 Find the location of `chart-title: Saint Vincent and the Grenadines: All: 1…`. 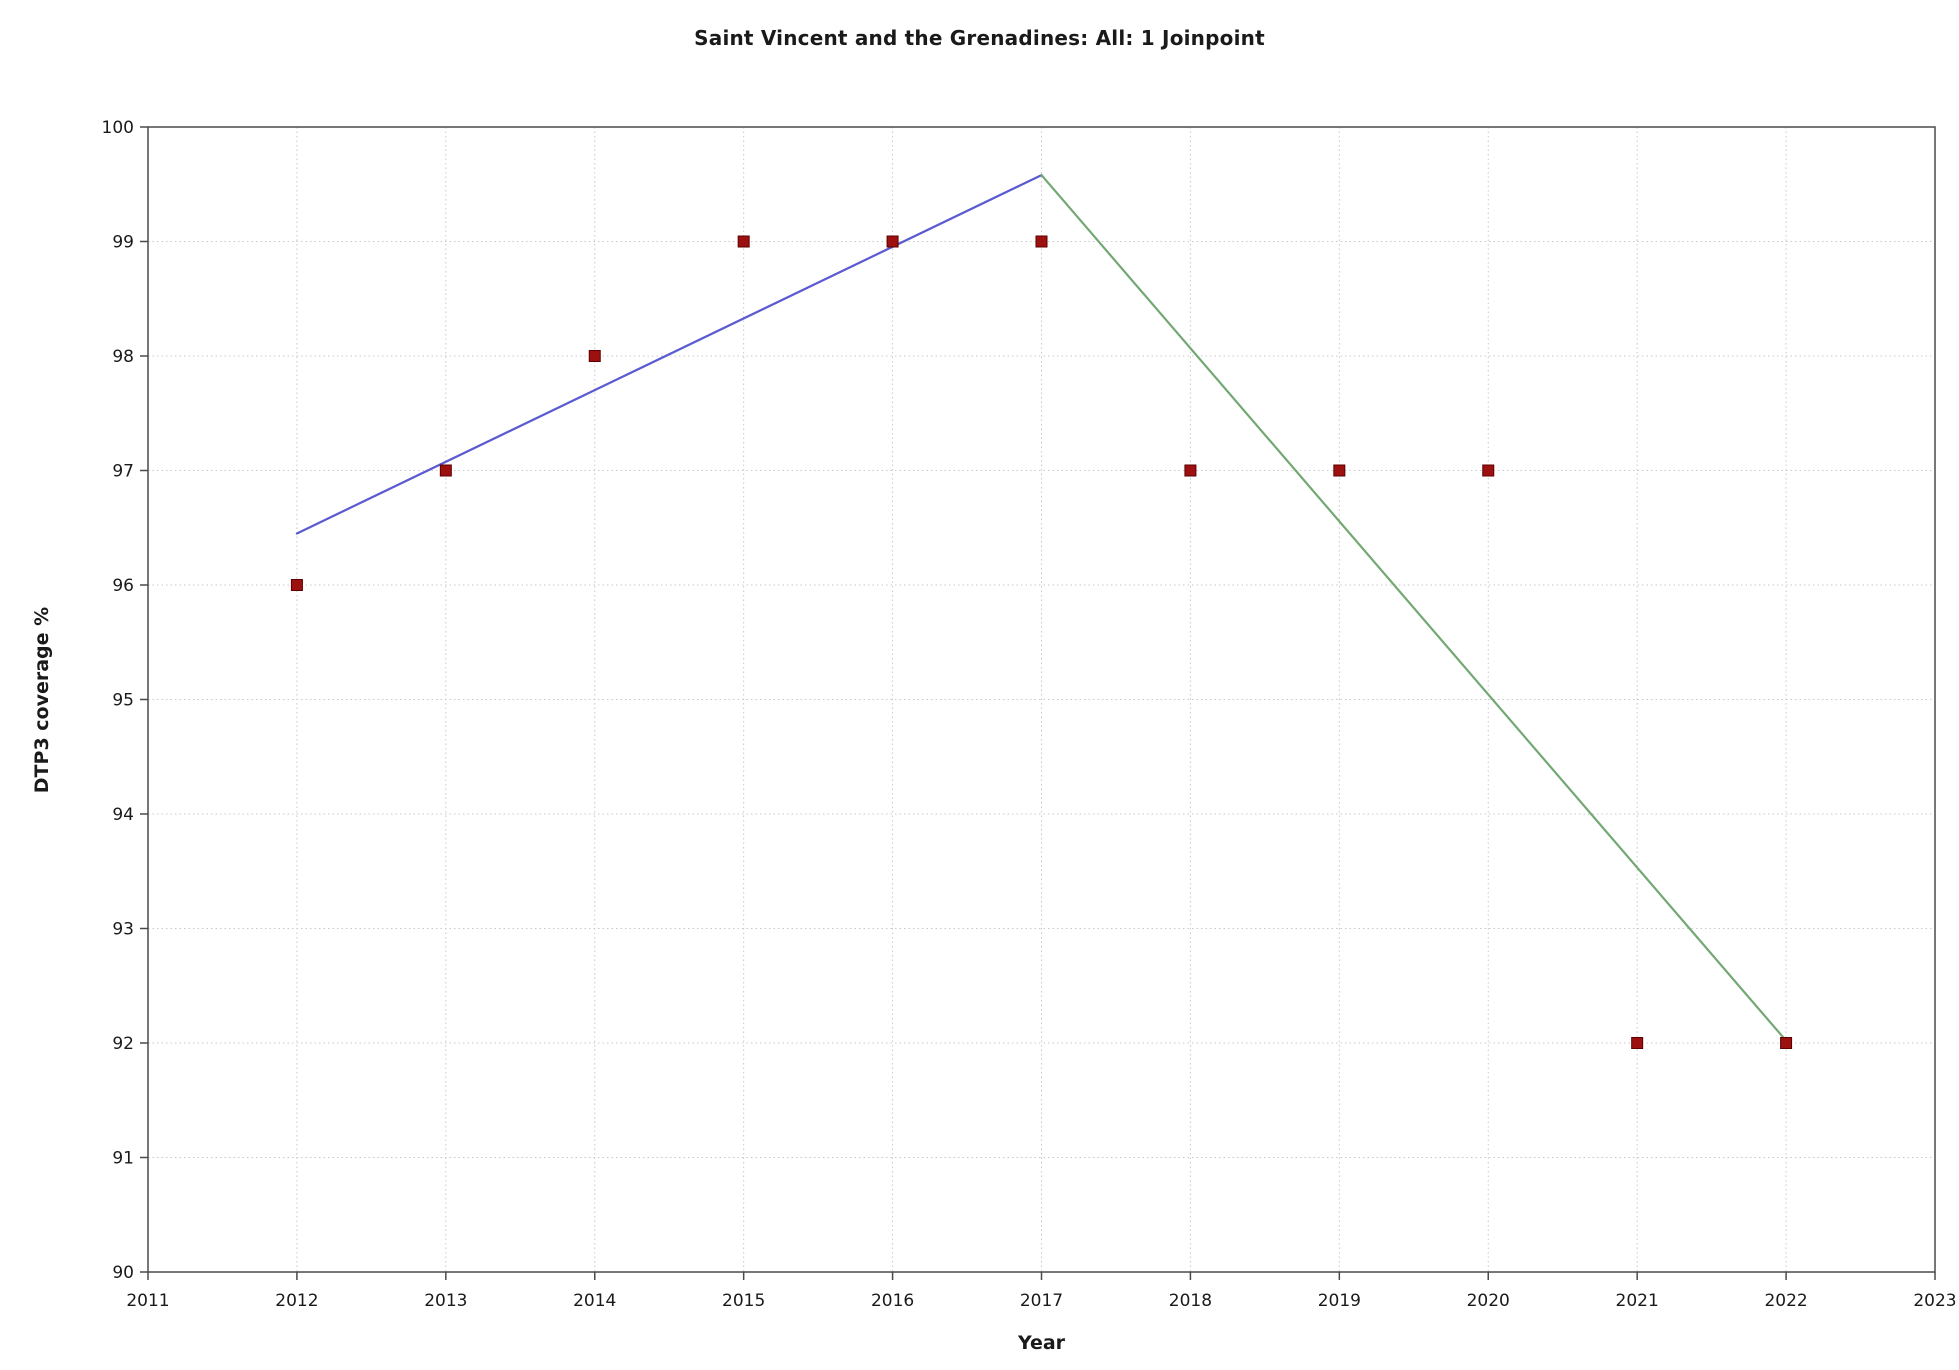

chart-title: Saint Vincent and the Grenadines: All: 1… is located at coordinates (979, 38).